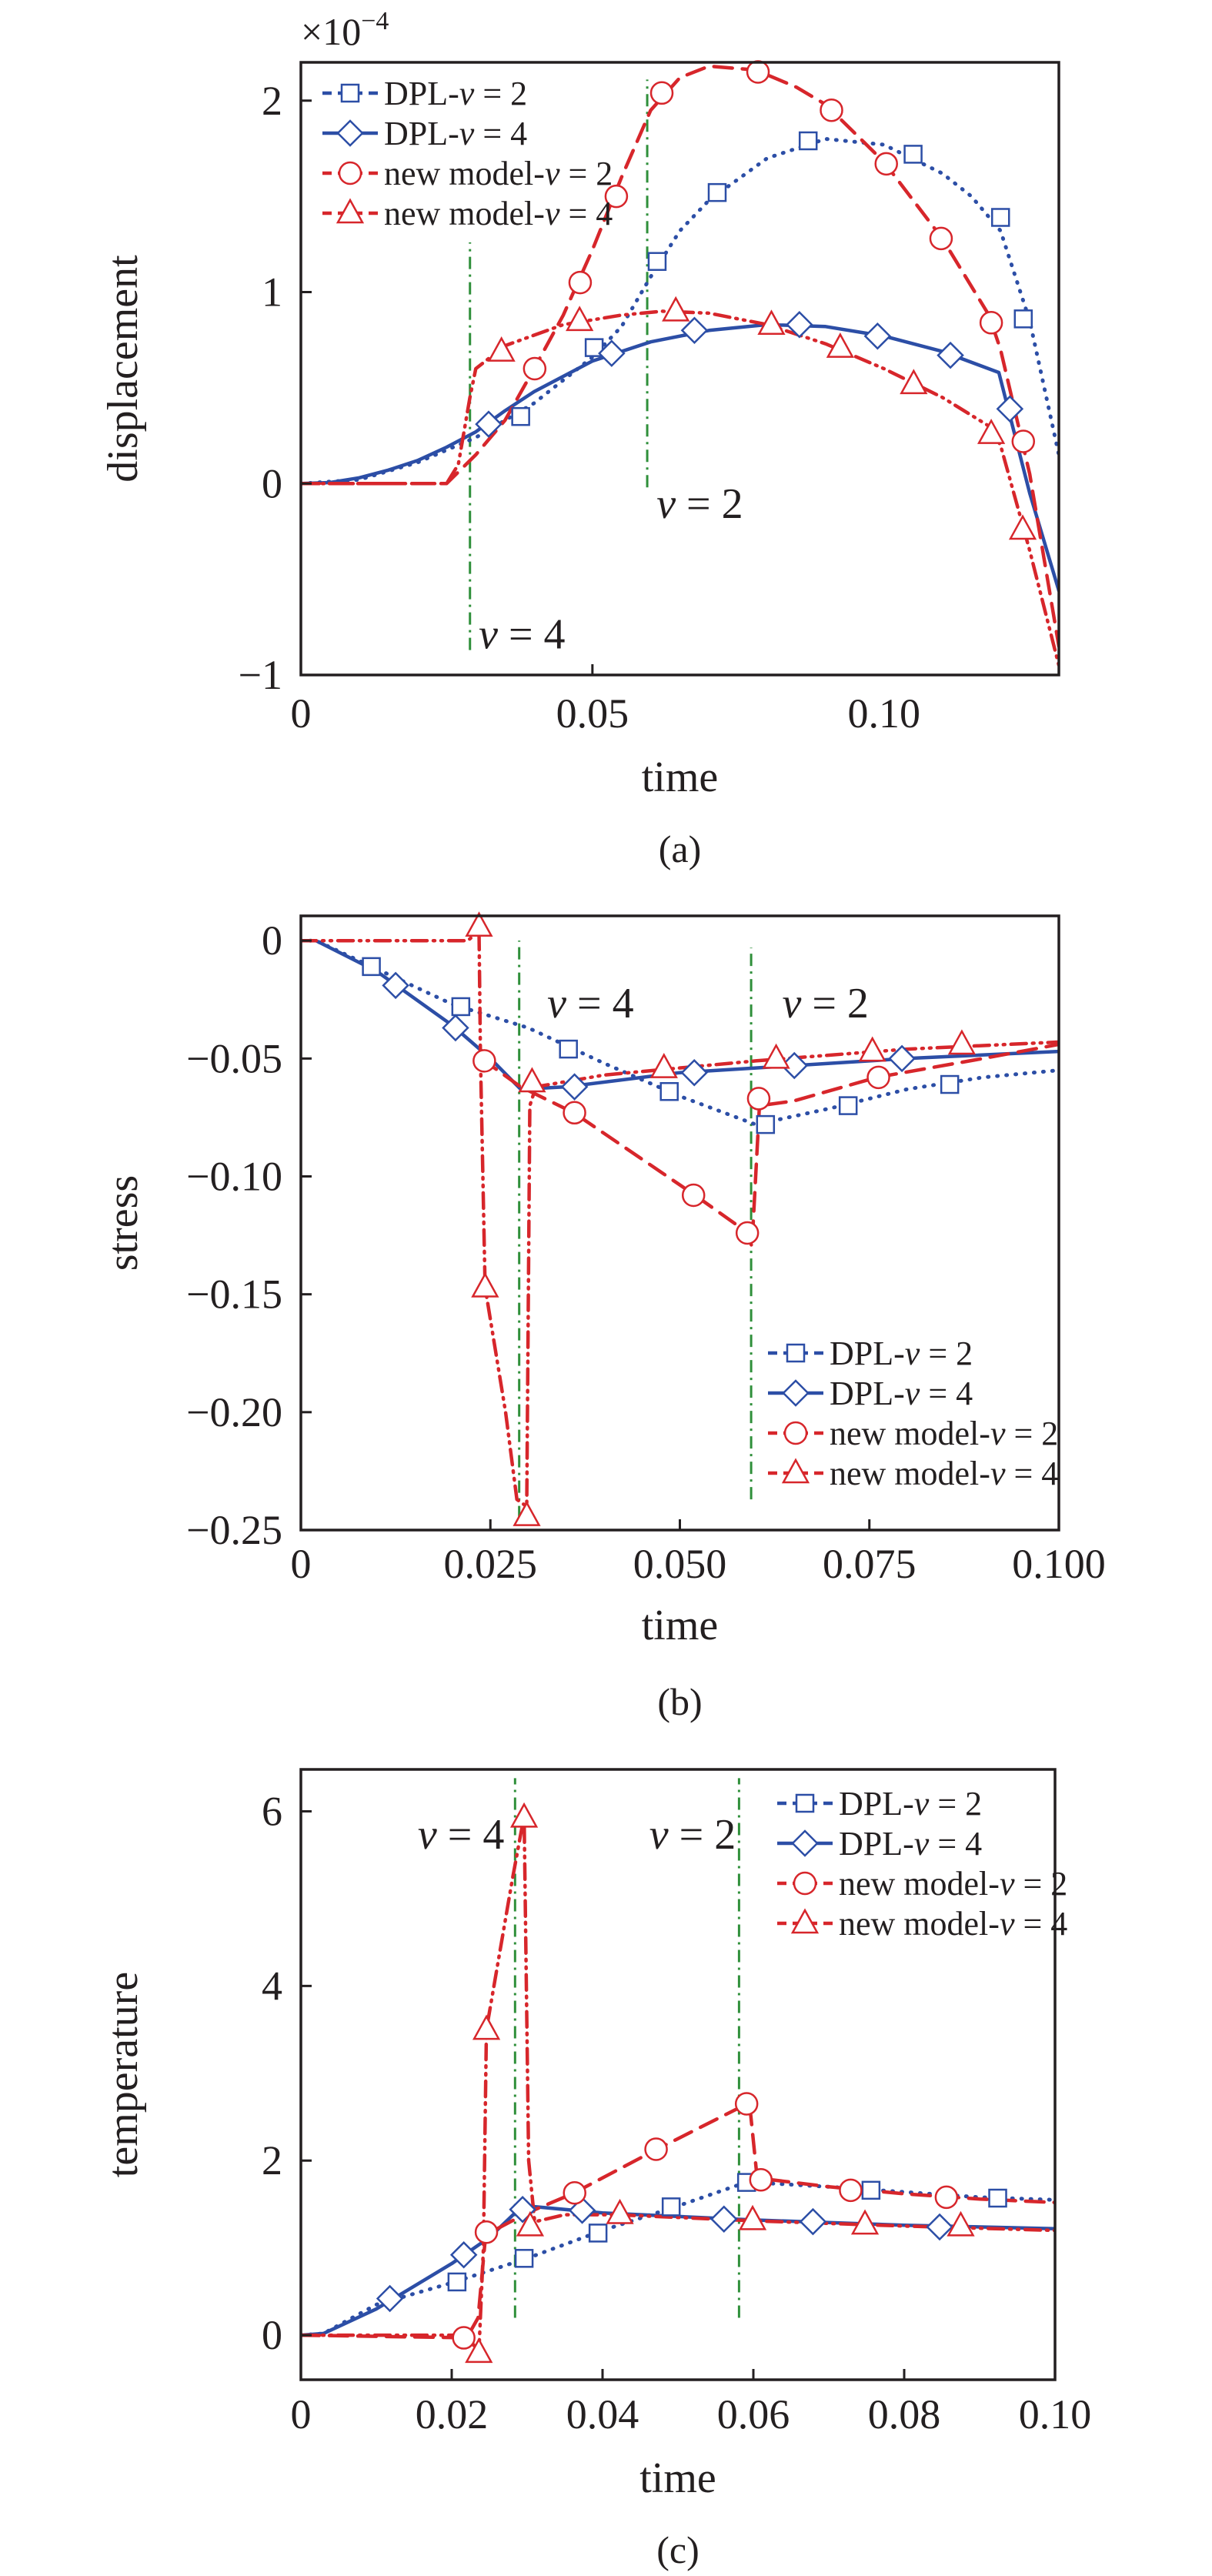  I want to click on y-tick-label: 1, so click(272, 292).